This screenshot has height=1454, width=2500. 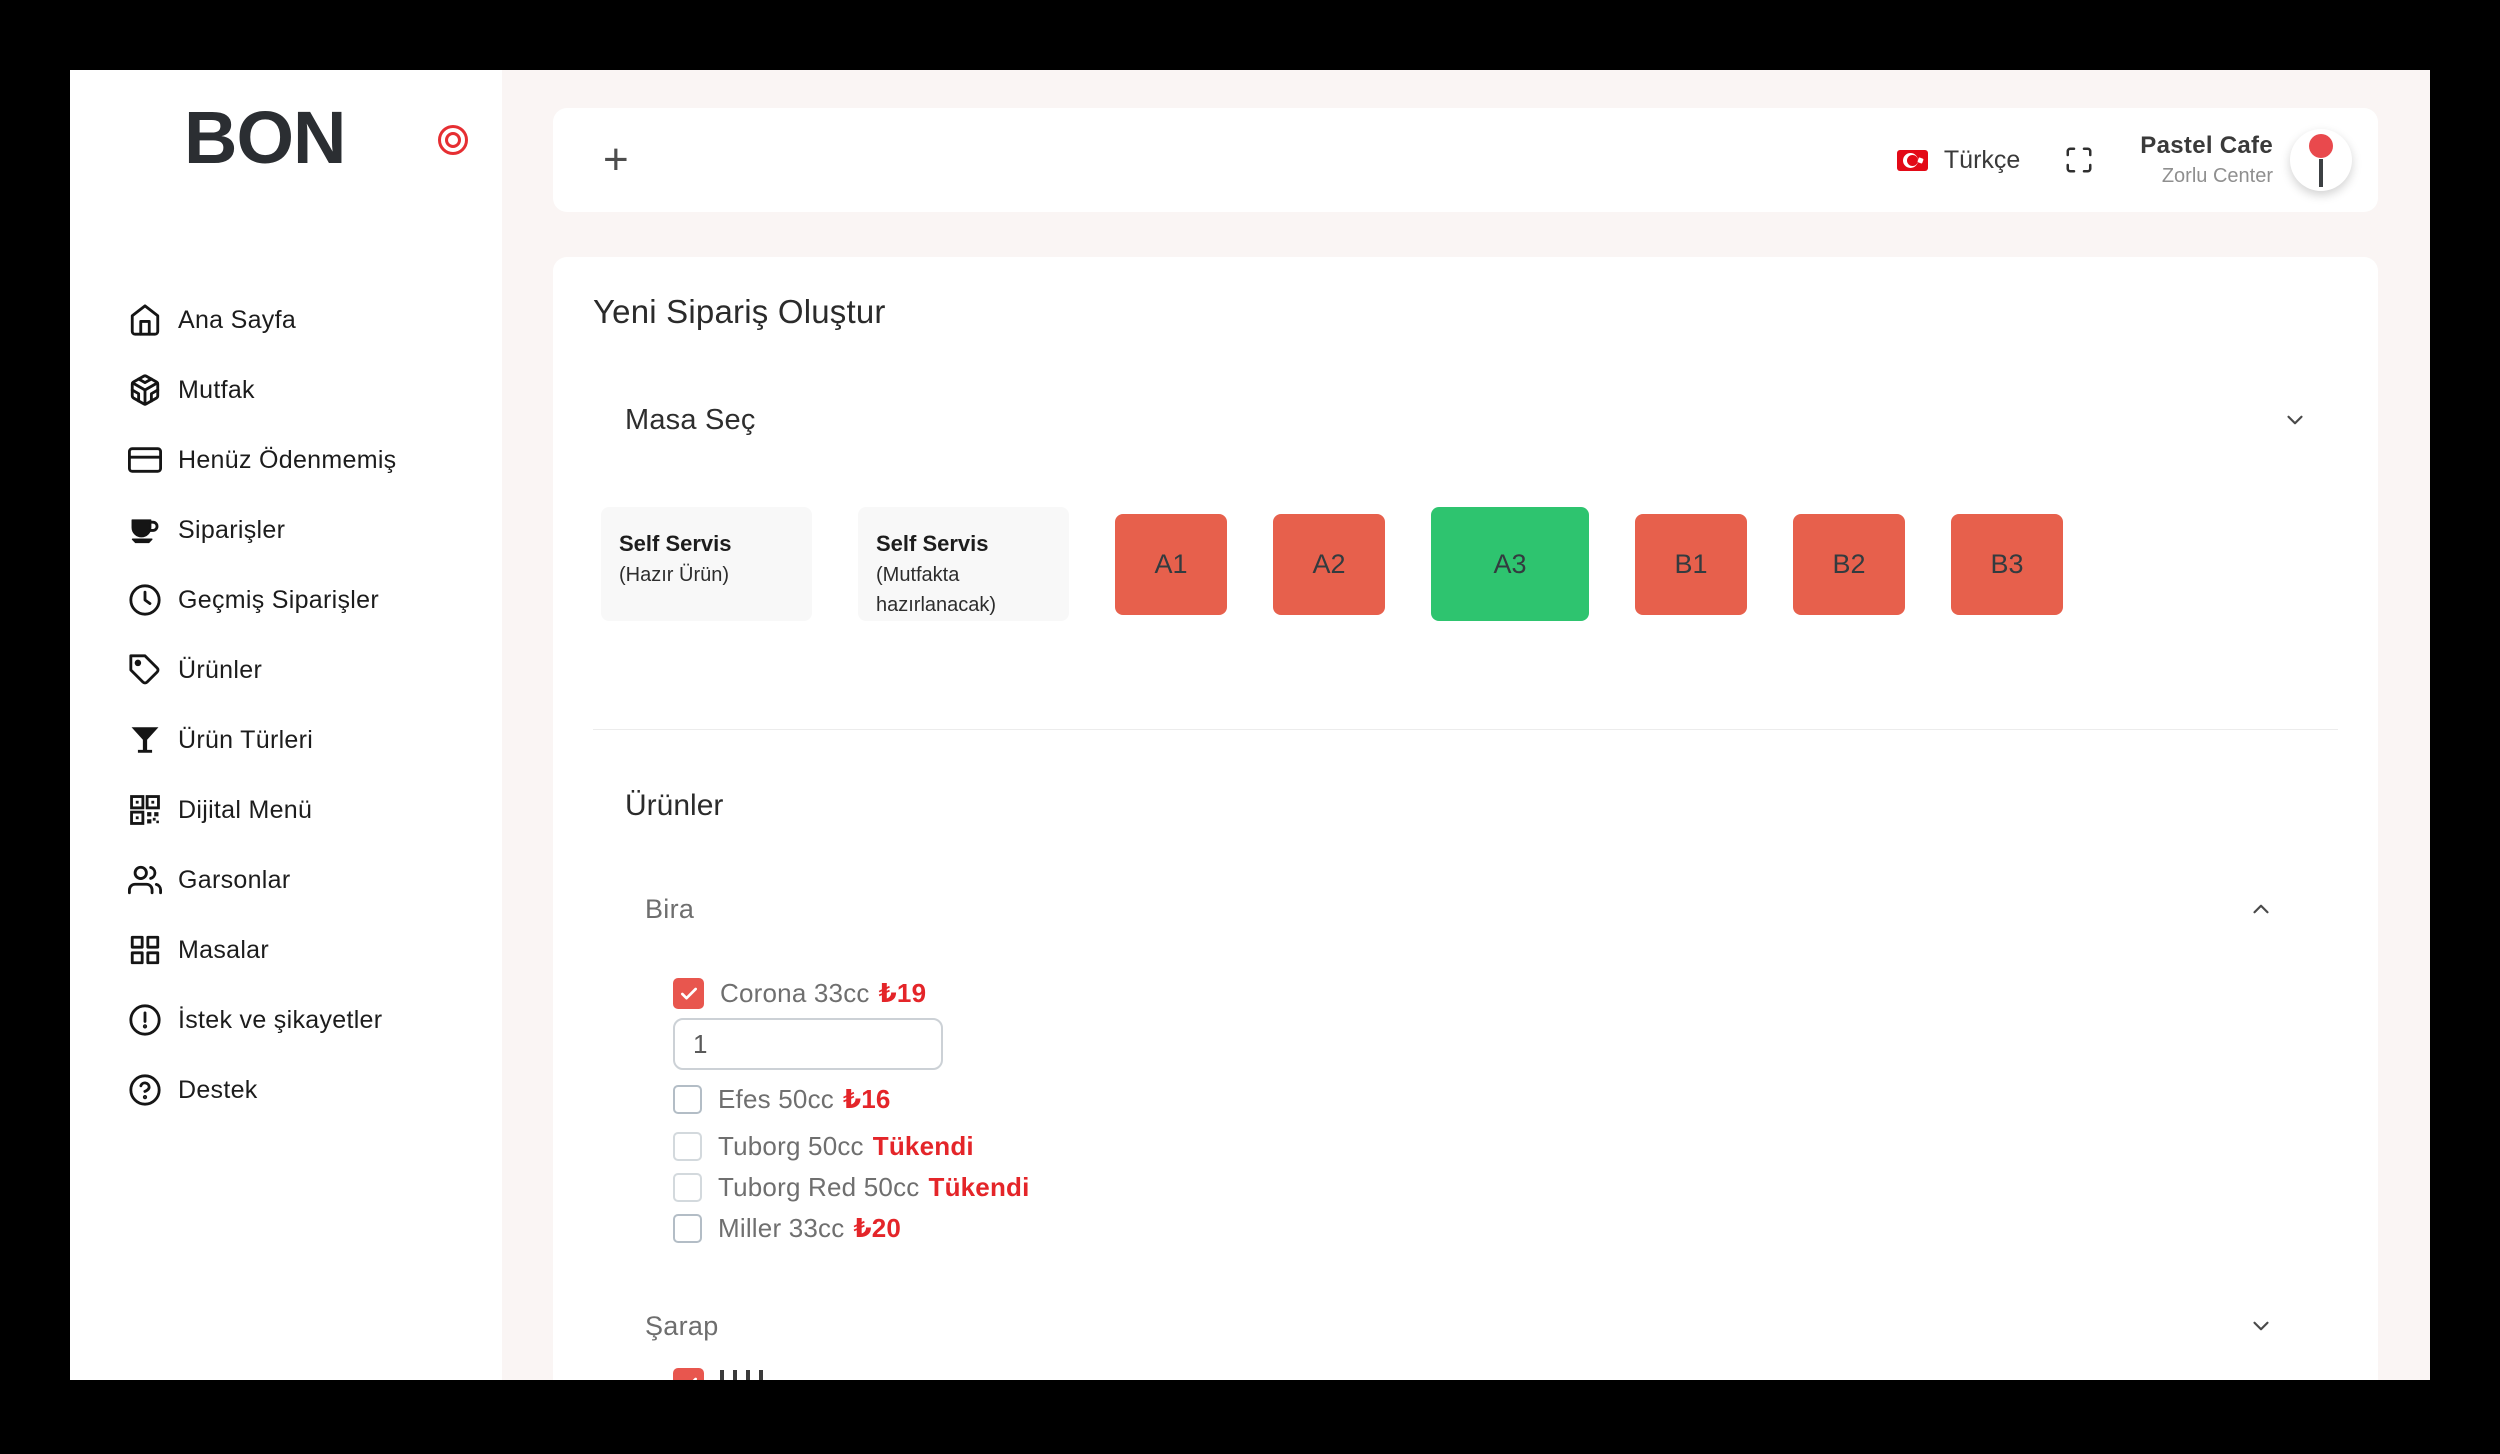 What do you see at coordinates (246, 739) in the screenshot?
I see `sidebar-item-label: Ürün Türleri` at bounding box center [246, 739].